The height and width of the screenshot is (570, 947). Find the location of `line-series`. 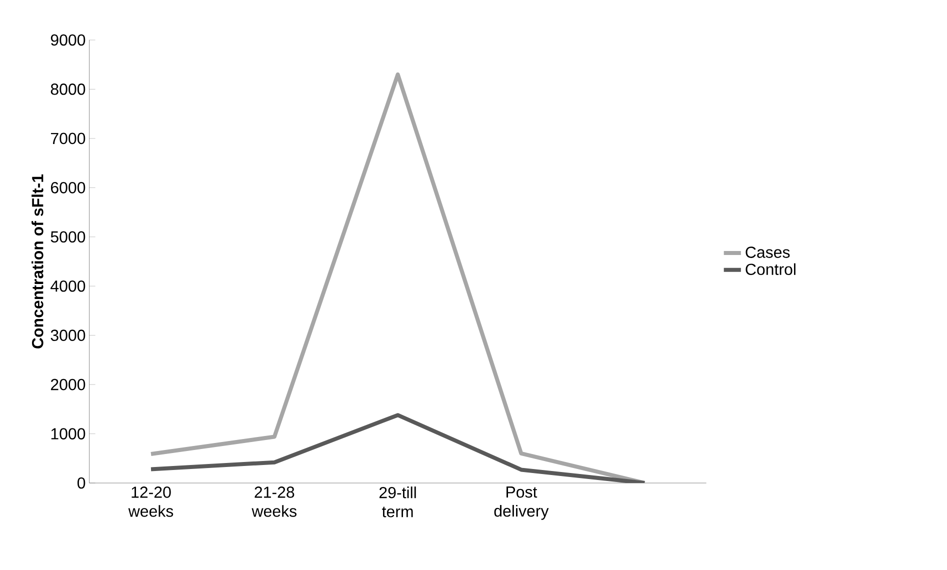

line-series is located at coordinates (398, 448).